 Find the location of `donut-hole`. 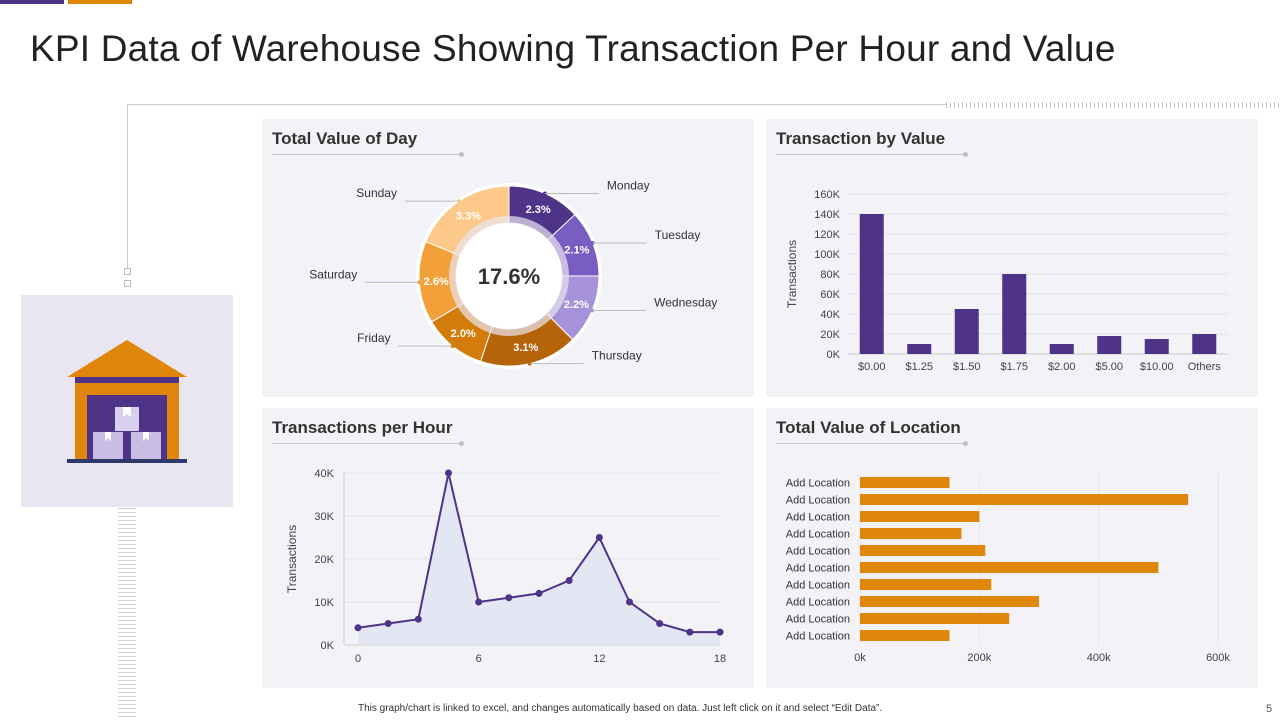

donut-hole is located at coordinates (509, 276).